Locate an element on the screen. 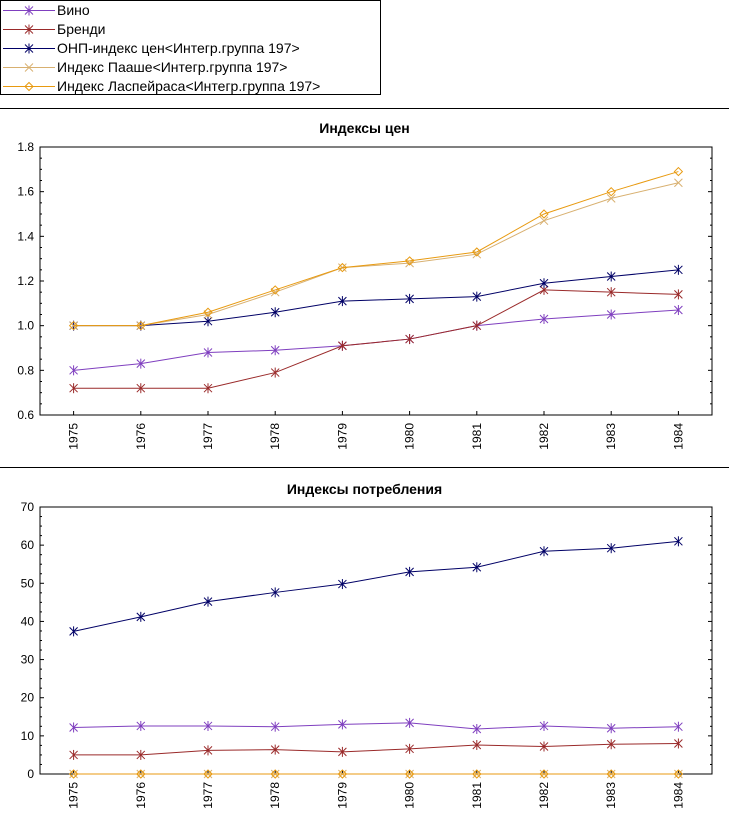 This screenshot has width=729, height=829. chart-title: Индексы потребления is located at coordinates (364, 489).